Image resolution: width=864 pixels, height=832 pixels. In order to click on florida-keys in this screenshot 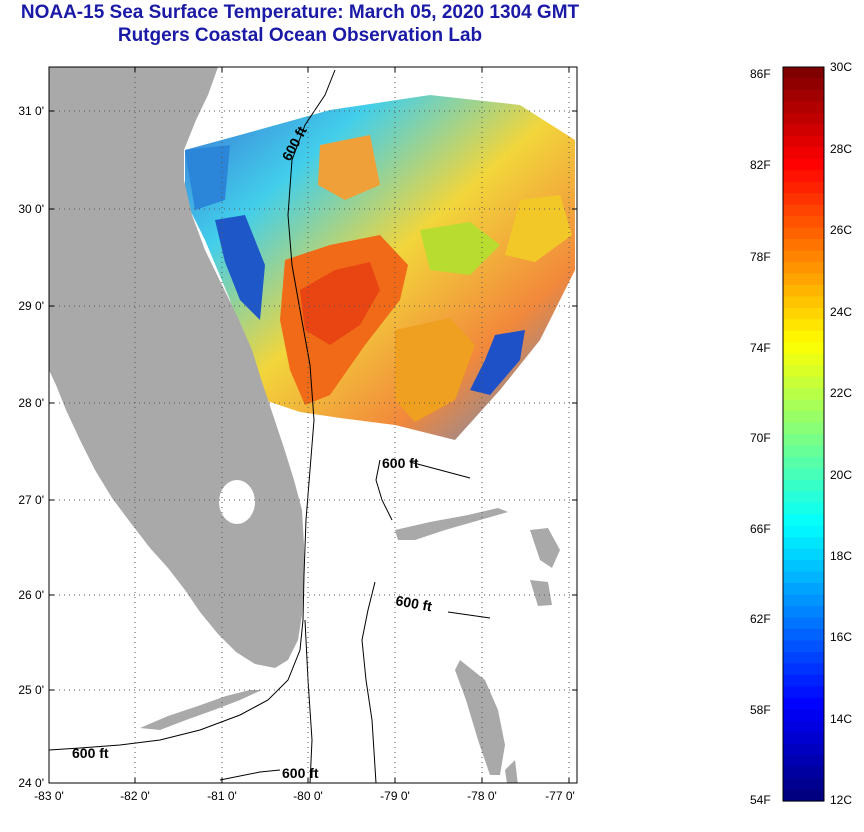, I will do `click(201, 710)`.